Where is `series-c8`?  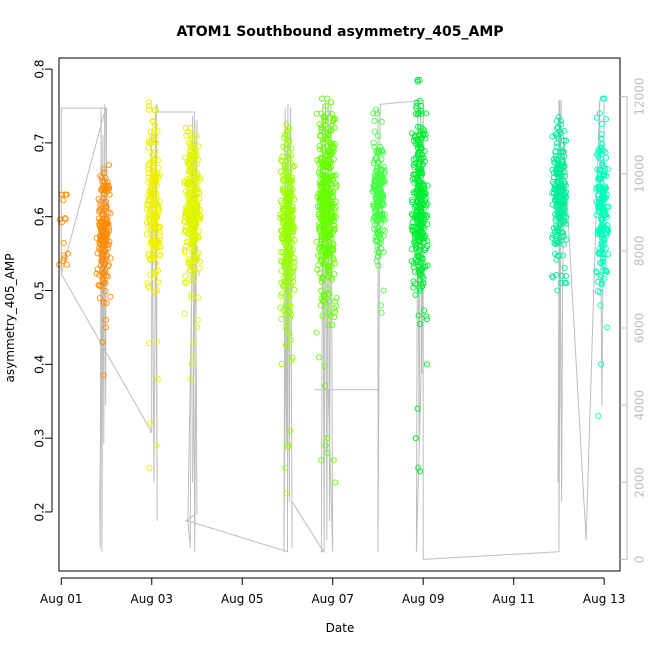
series-c8 is located at coordinates (419, 276).